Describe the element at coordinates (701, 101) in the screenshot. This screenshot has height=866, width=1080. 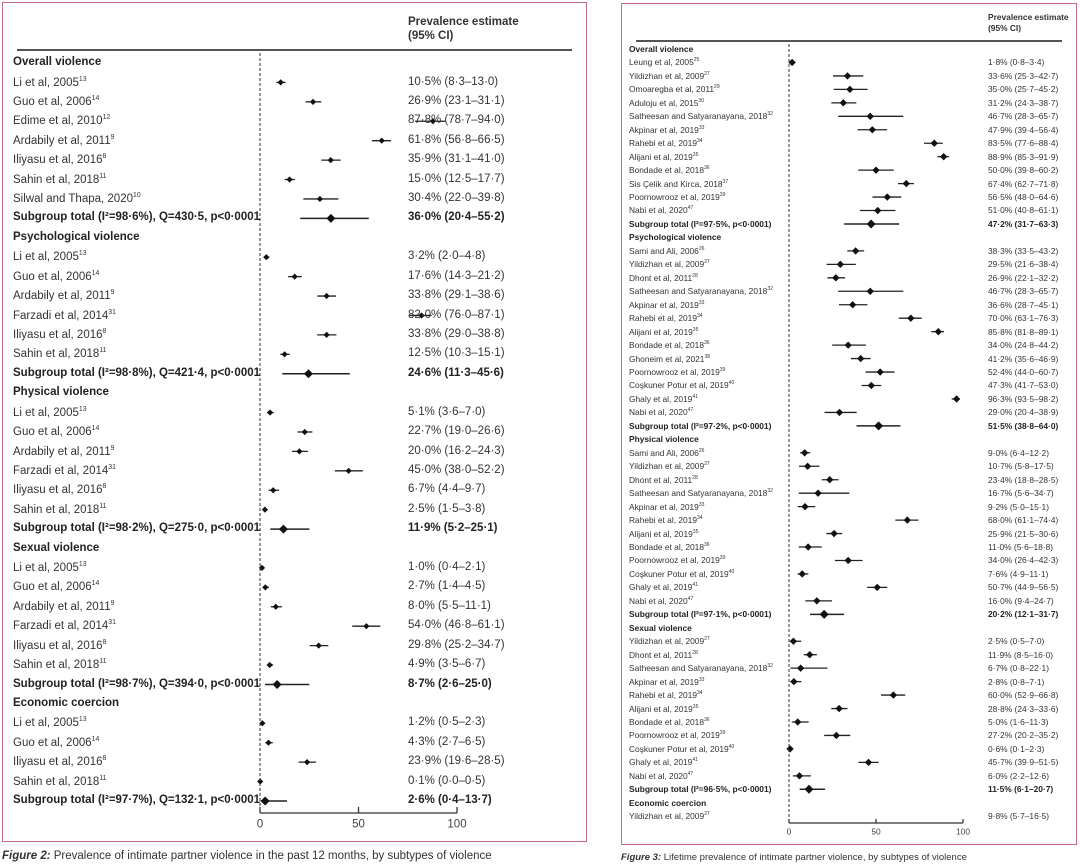
I see `reference-number: 30` at that location.